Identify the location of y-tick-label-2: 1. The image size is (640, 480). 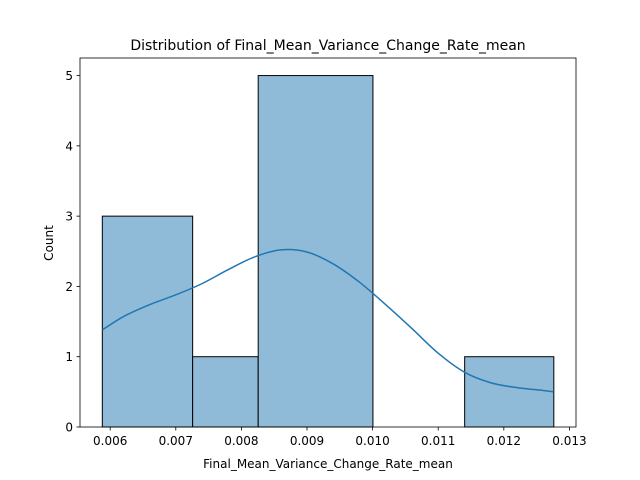
(69, 357).